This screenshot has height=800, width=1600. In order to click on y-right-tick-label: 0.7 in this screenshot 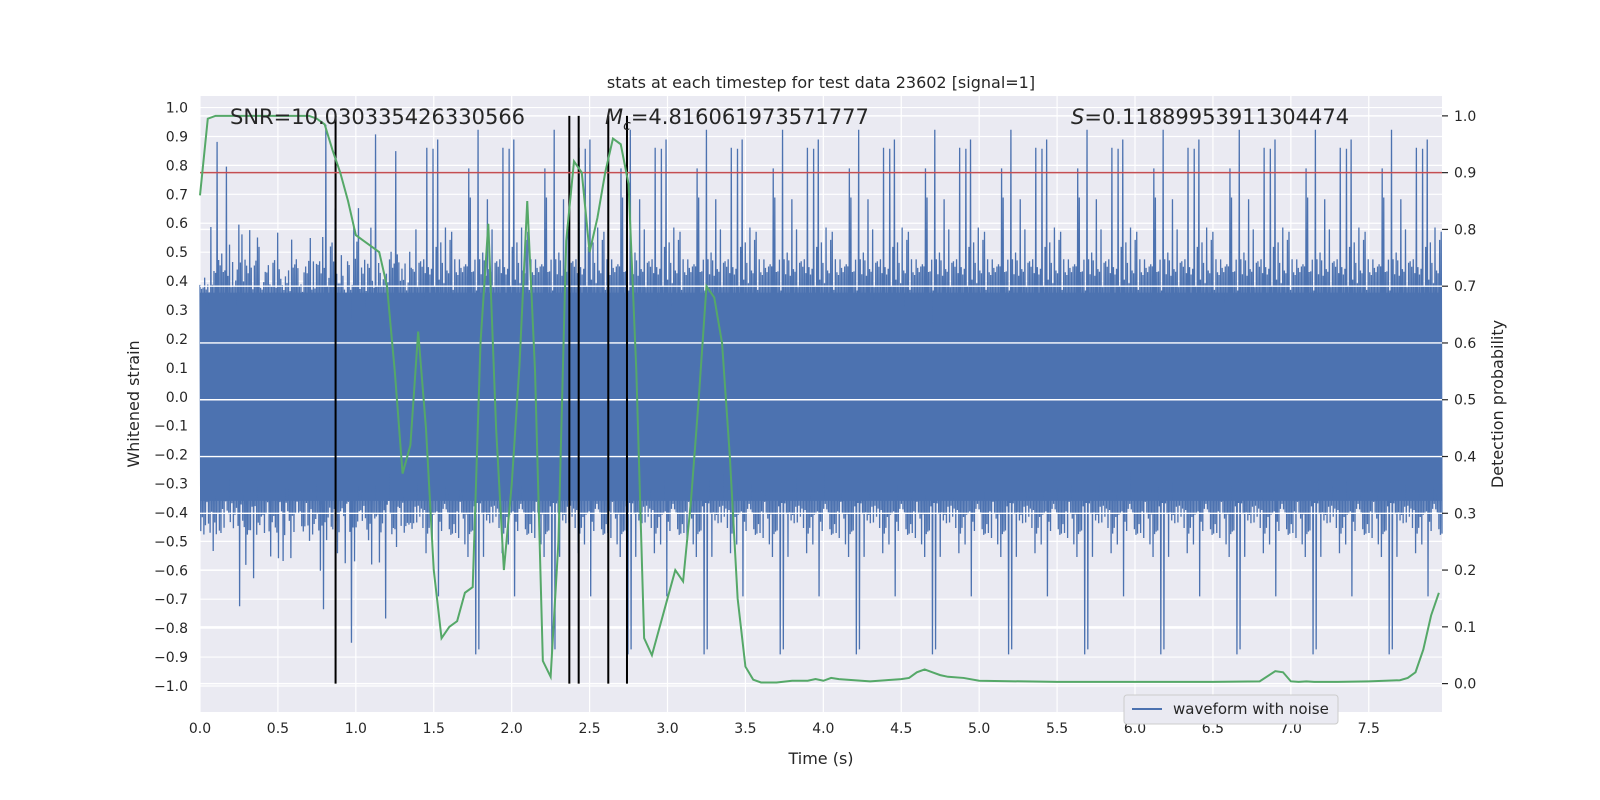, I will do `click(1465, 287)`.